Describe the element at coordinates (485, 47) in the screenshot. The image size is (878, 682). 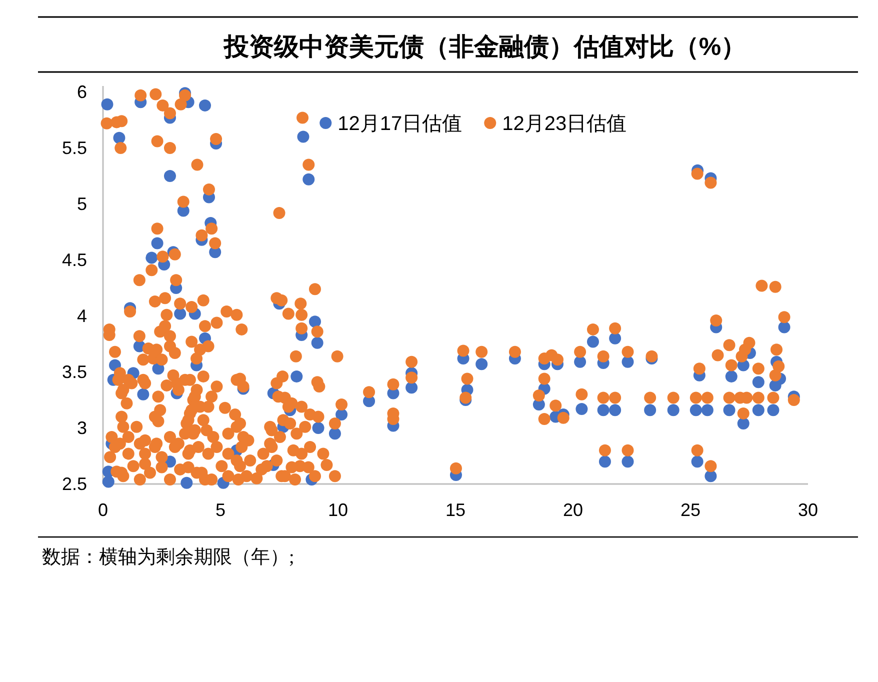
I see `title: 投资级中资美元债（非金融债）估值对比（%）` at that location.